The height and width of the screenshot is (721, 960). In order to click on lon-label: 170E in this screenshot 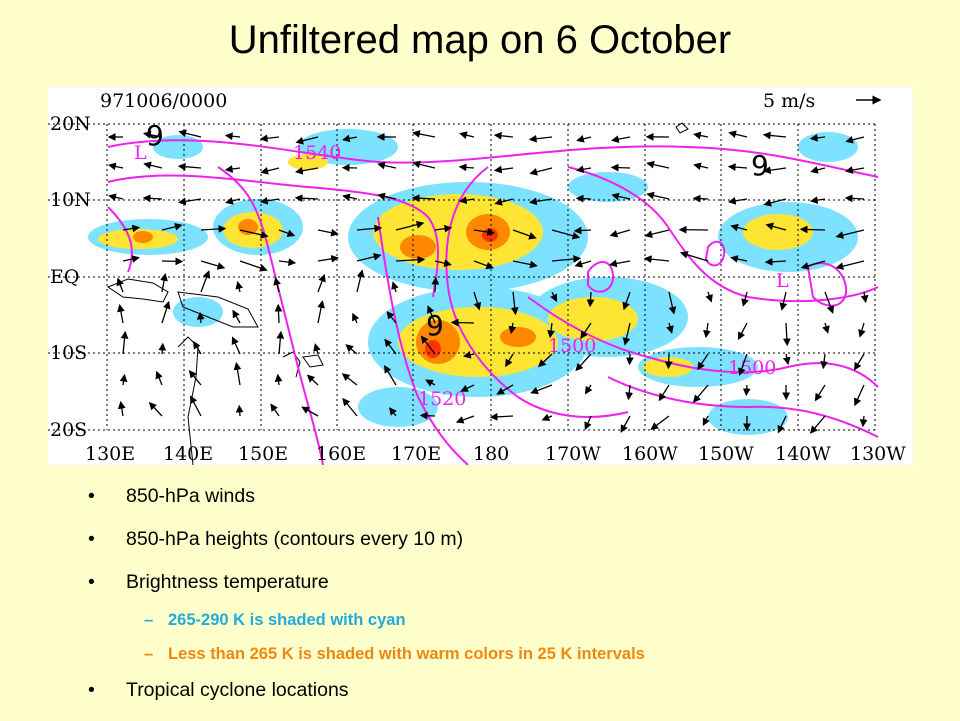, I will do `click(416, 454)`.